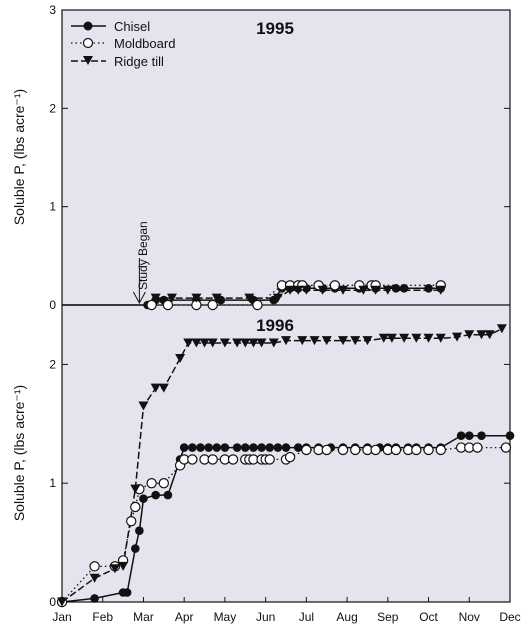 This screenshot has height=637, width=521. What do you see at coordinates (139, 61) in the screenshot?
I see `legend-label-ridge-till: Ridge till` at bounding box center [139, 61].